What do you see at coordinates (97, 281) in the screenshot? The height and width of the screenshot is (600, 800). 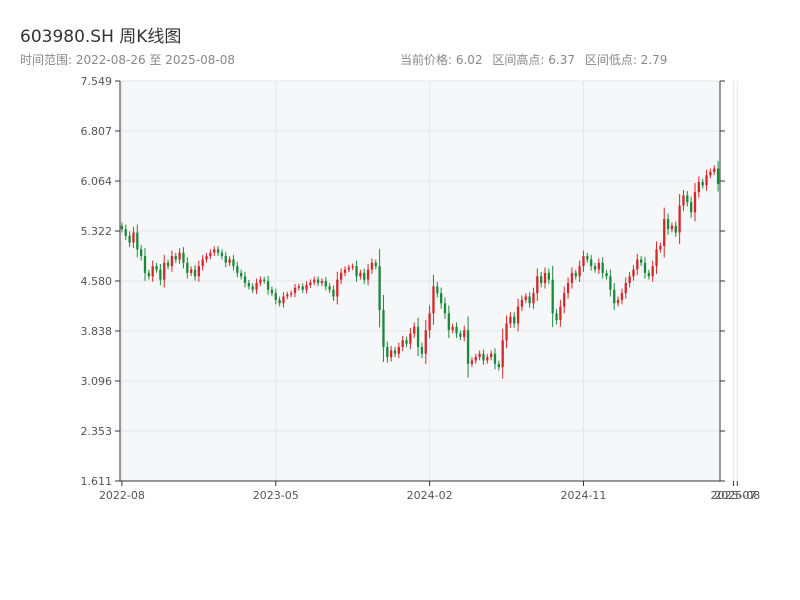 I see `y-tick-label: 4.580` at bounding box center [97, 281].